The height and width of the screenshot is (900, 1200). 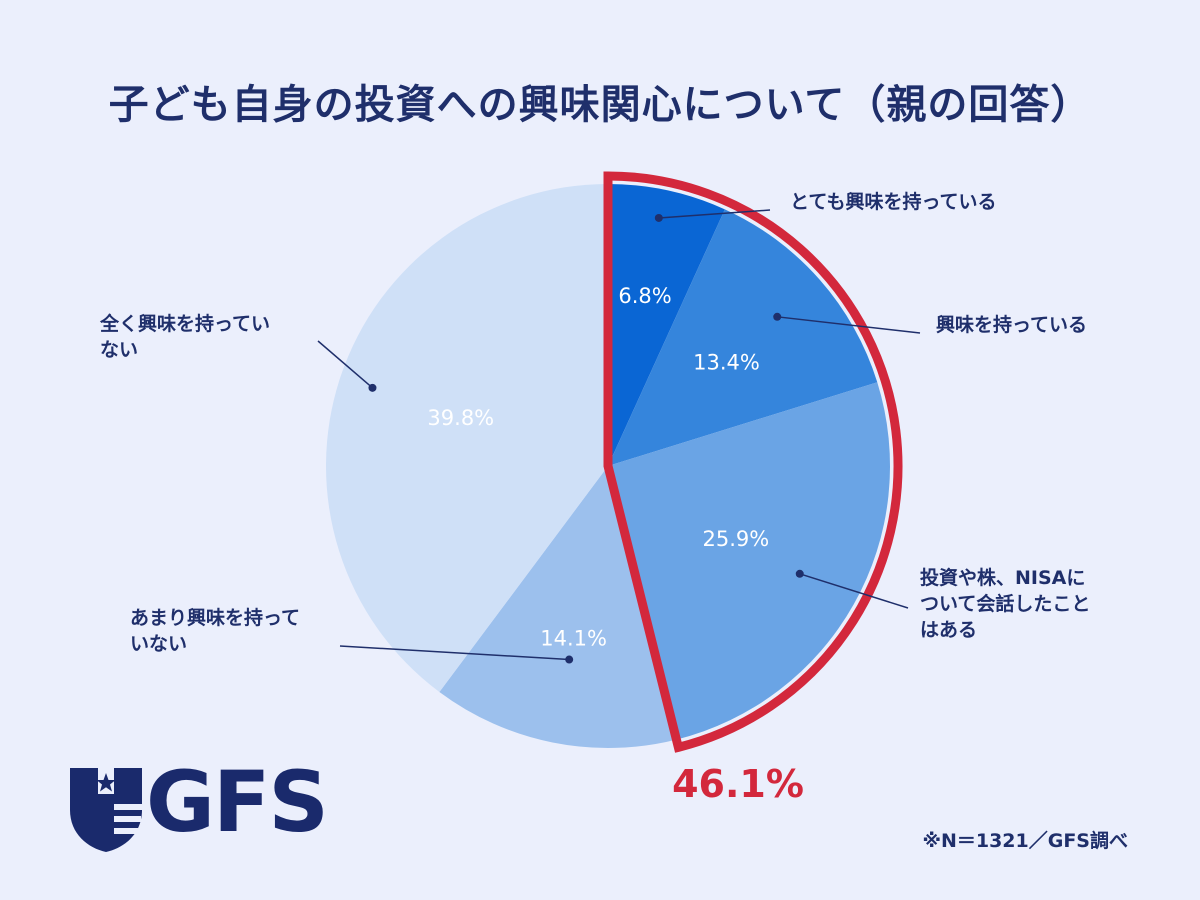 What do you see at coordinates (237, 802) in the screenshot?
I see `logo-text: GFS` at bounding box center [237, 802].